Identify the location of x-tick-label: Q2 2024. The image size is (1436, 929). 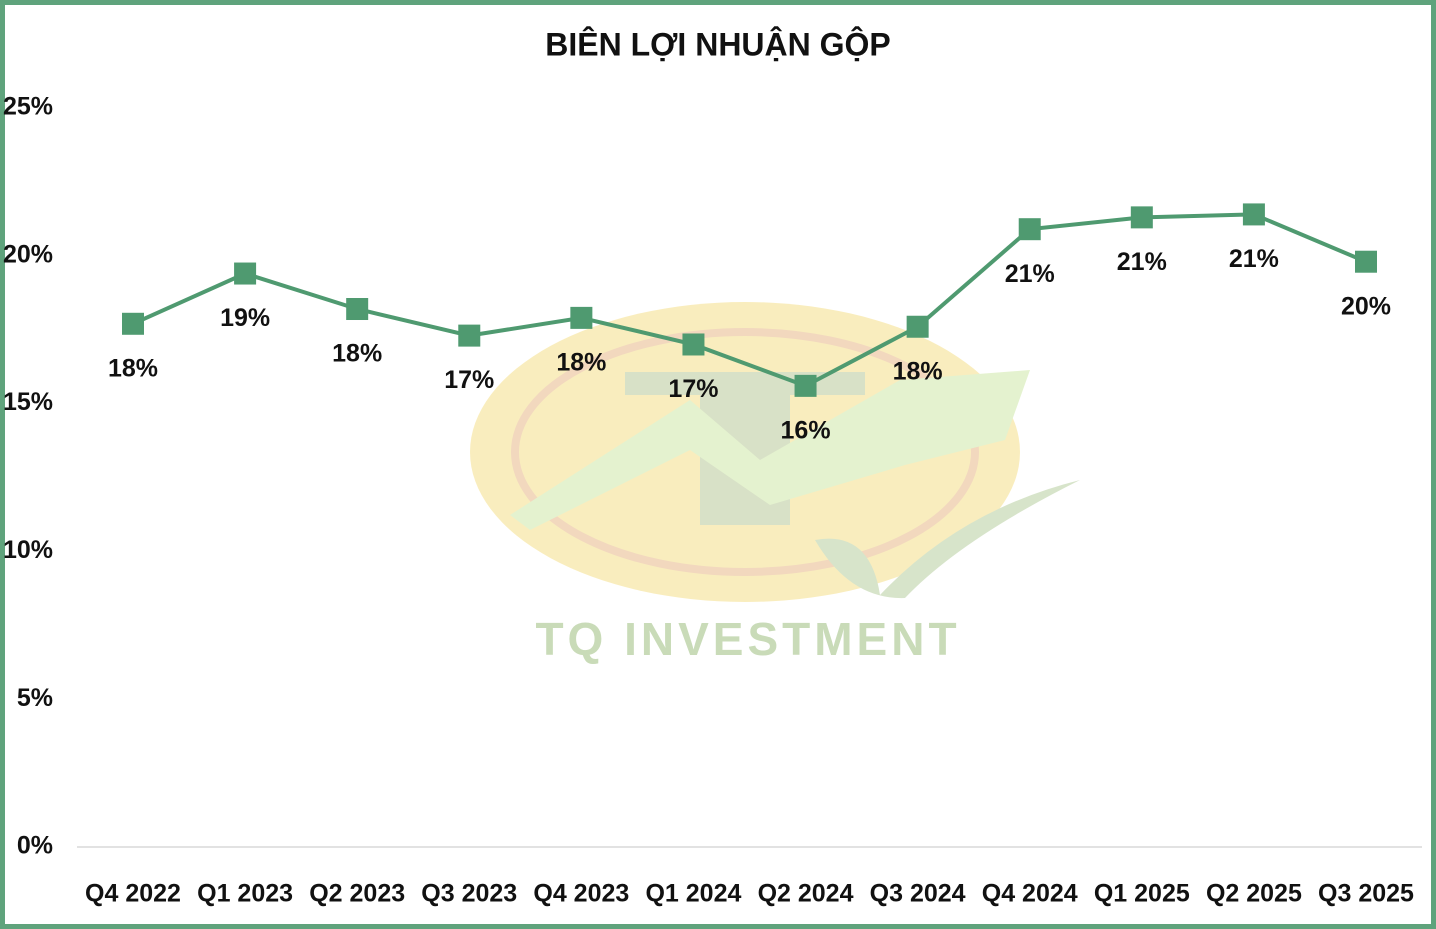
(806, 894).